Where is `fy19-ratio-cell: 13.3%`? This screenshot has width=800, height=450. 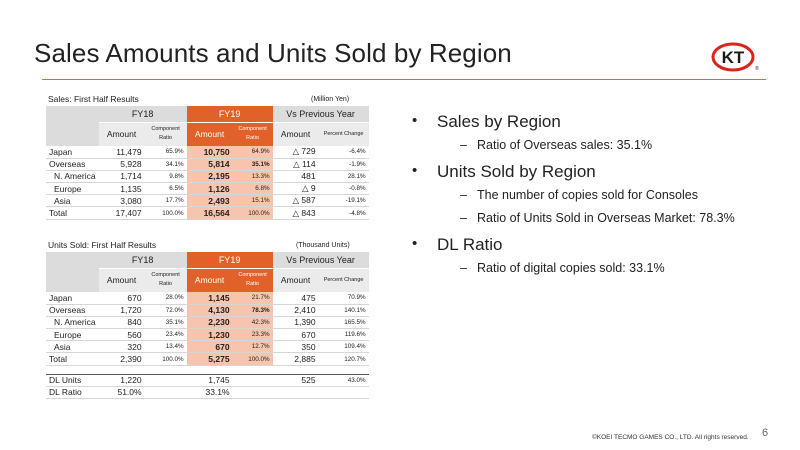 fy19-ratio-cell: 13.3% is located at coordinates (252, 177).